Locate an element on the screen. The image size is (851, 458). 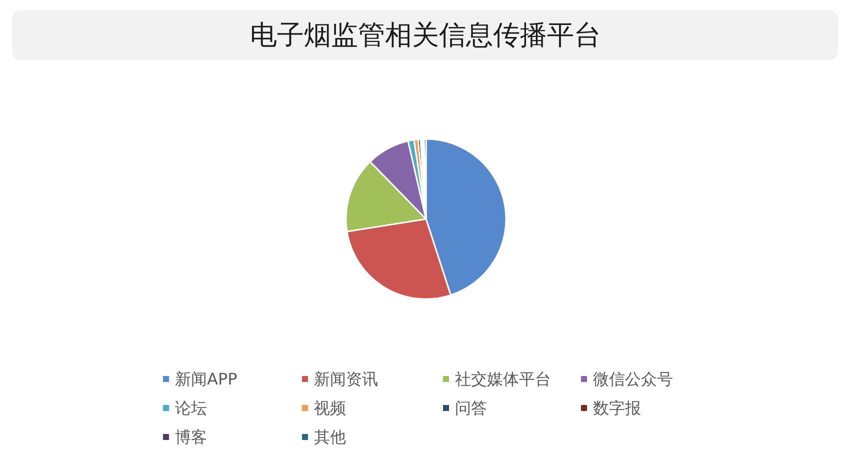
legend-label: 问答 is located at coordinates (471, 408).